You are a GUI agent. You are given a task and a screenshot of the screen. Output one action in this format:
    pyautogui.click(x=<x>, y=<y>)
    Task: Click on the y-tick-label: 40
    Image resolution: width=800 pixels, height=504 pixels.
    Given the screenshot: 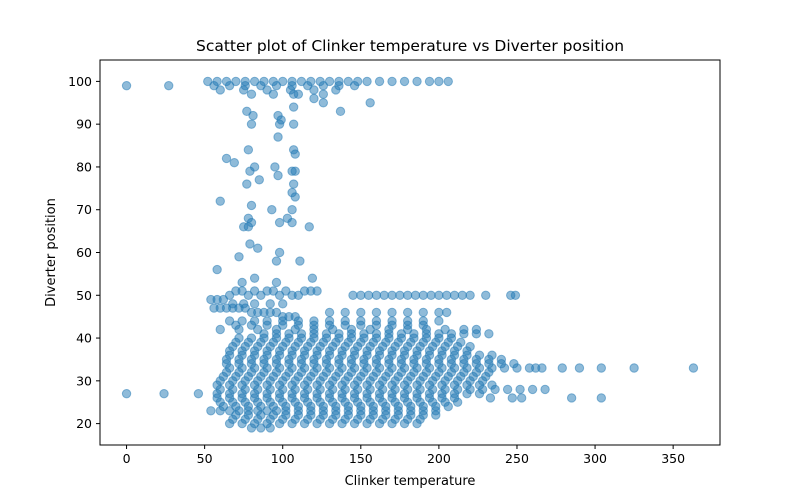 What is the action you would take?
    pyautogui.click(x=84, y=338)
    